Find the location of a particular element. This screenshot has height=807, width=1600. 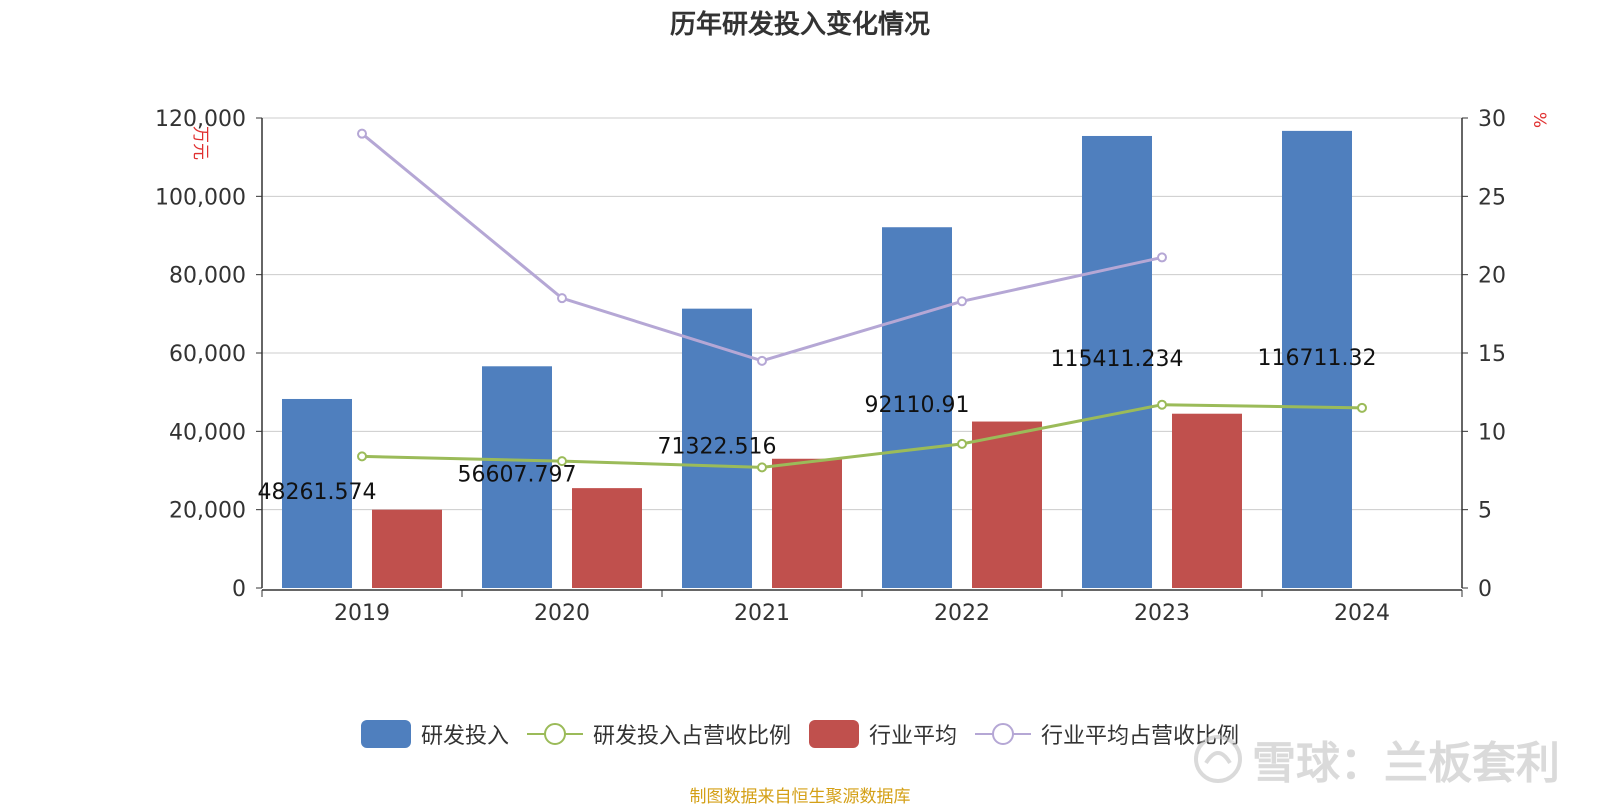

x-tick-label: 2024 is located at coordinates (1362, 613).